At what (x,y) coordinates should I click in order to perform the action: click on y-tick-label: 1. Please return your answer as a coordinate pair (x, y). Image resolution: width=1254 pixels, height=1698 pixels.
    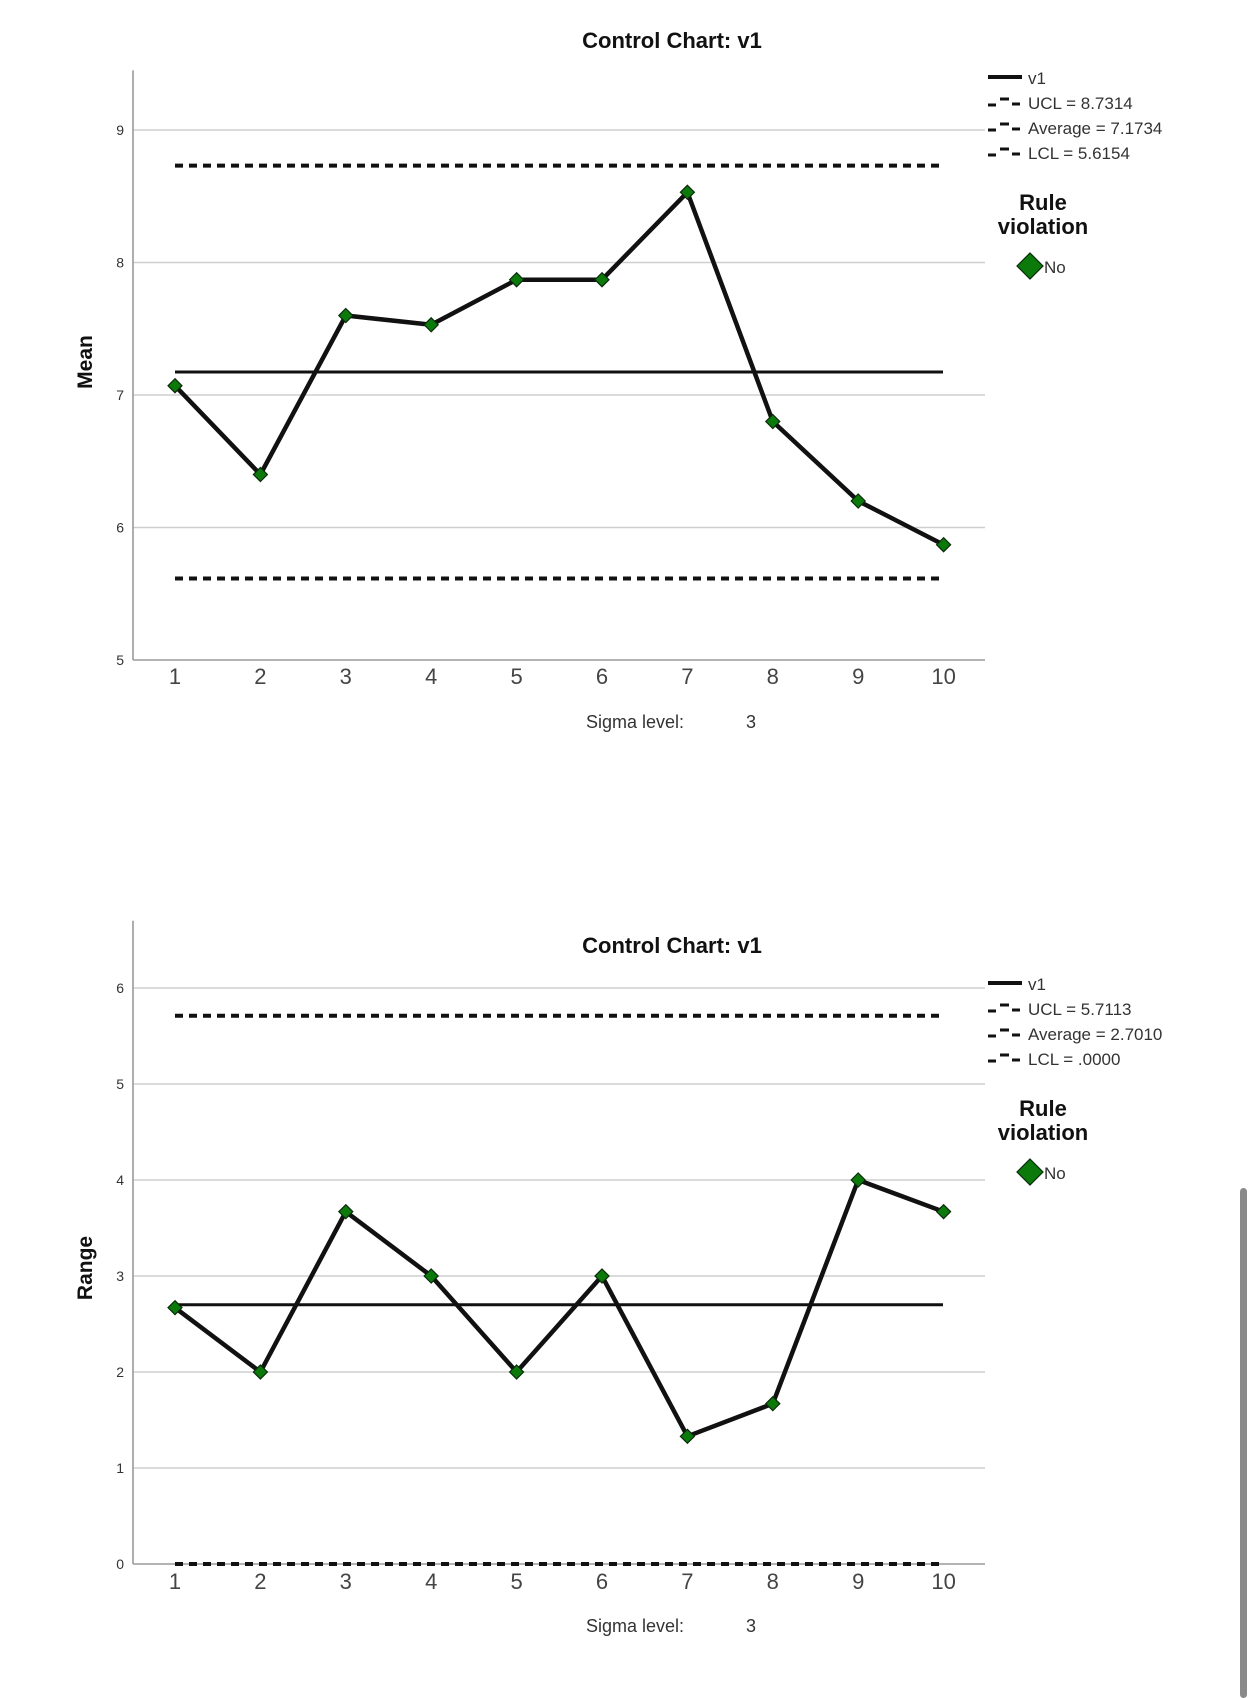
    Looking at the image, I should click on (120, 1468).